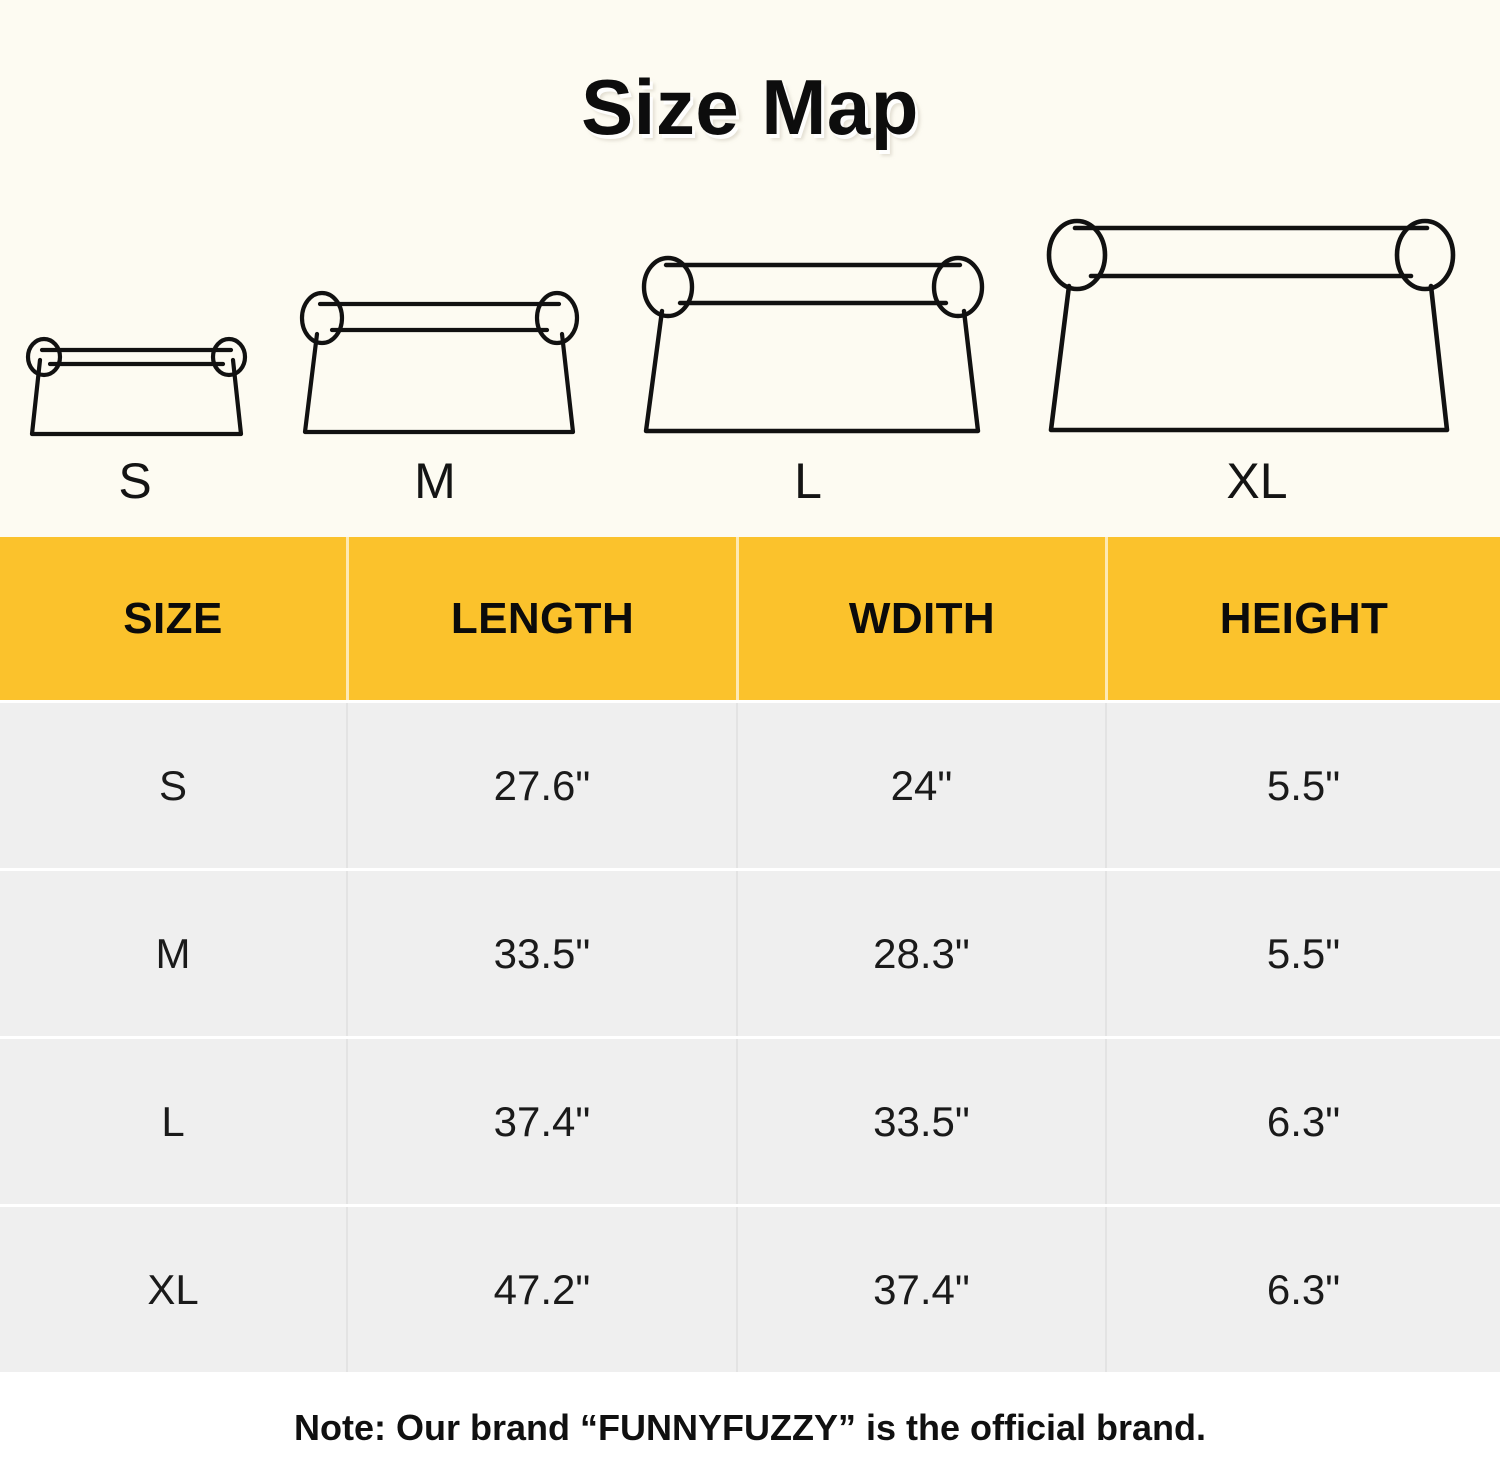 This screenshot has height=1482, width=1500. What do you see at coordinates (541, 618) in the screenshot?
I see `column-header-length: LENGTH` at bounding box center [541, 618].